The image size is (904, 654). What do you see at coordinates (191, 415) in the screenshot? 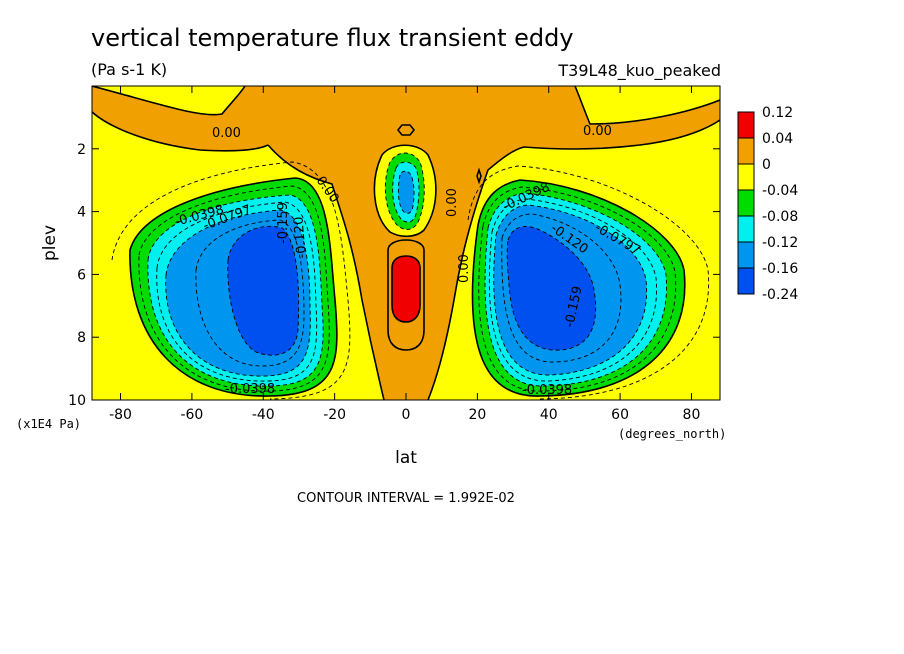
I see `x-tick-label: -60` at bounding box center [191, 415].